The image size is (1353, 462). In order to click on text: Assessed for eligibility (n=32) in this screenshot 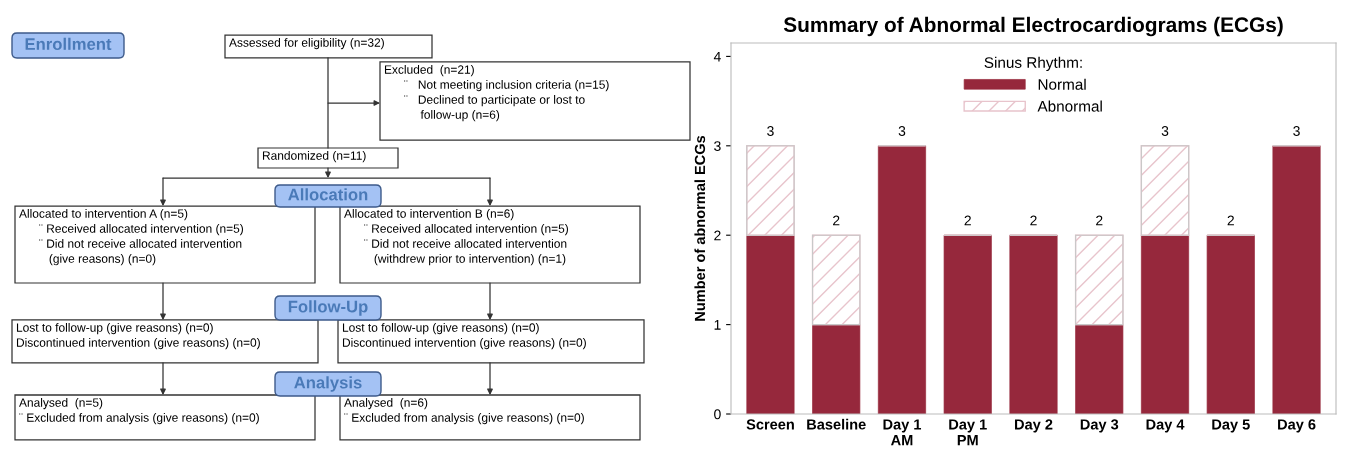, I will do `click(306, 44)`.